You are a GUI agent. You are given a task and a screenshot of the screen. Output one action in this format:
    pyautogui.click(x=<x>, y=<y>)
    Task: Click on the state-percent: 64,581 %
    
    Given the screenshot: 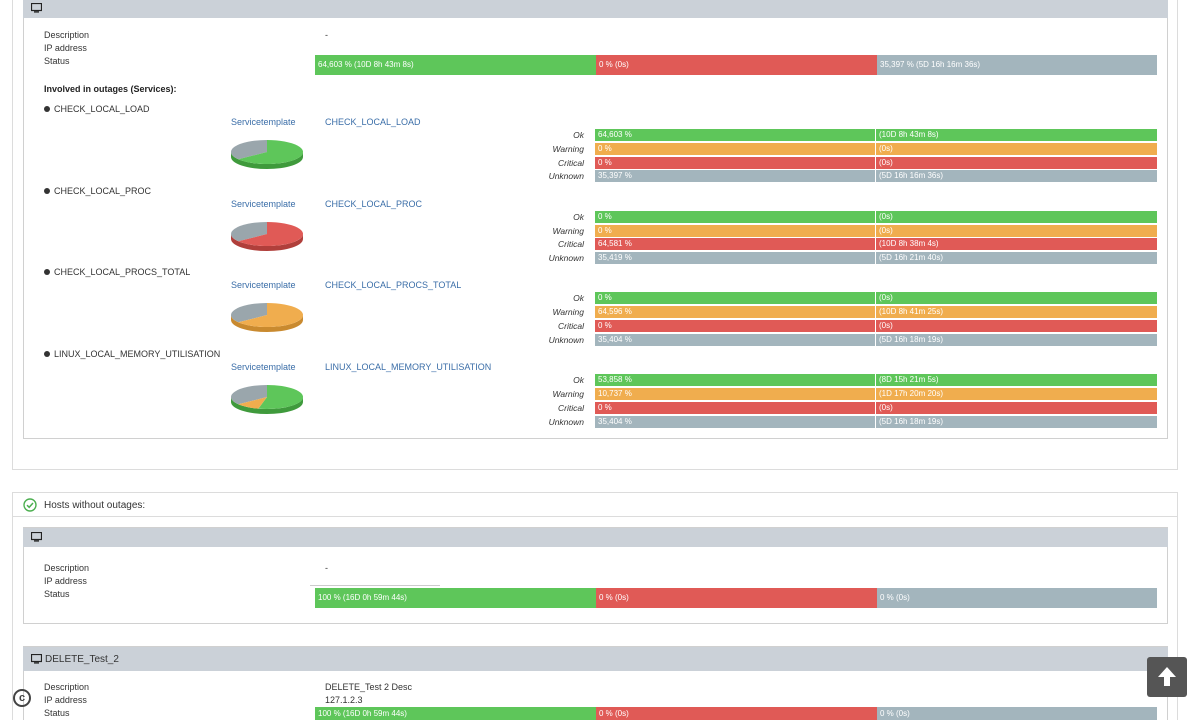 What is the action you would take?
    pyautogui.click(x=735, y=244)
    